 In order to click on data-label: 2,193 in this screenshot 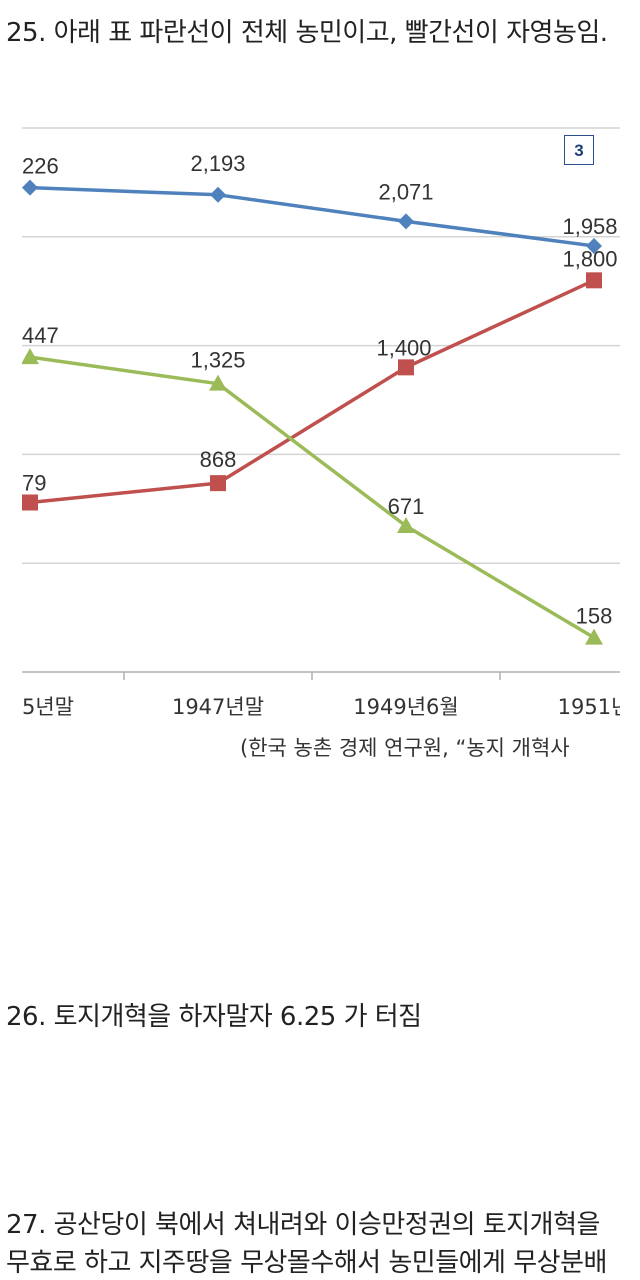, I will do `click(217, 163)`.